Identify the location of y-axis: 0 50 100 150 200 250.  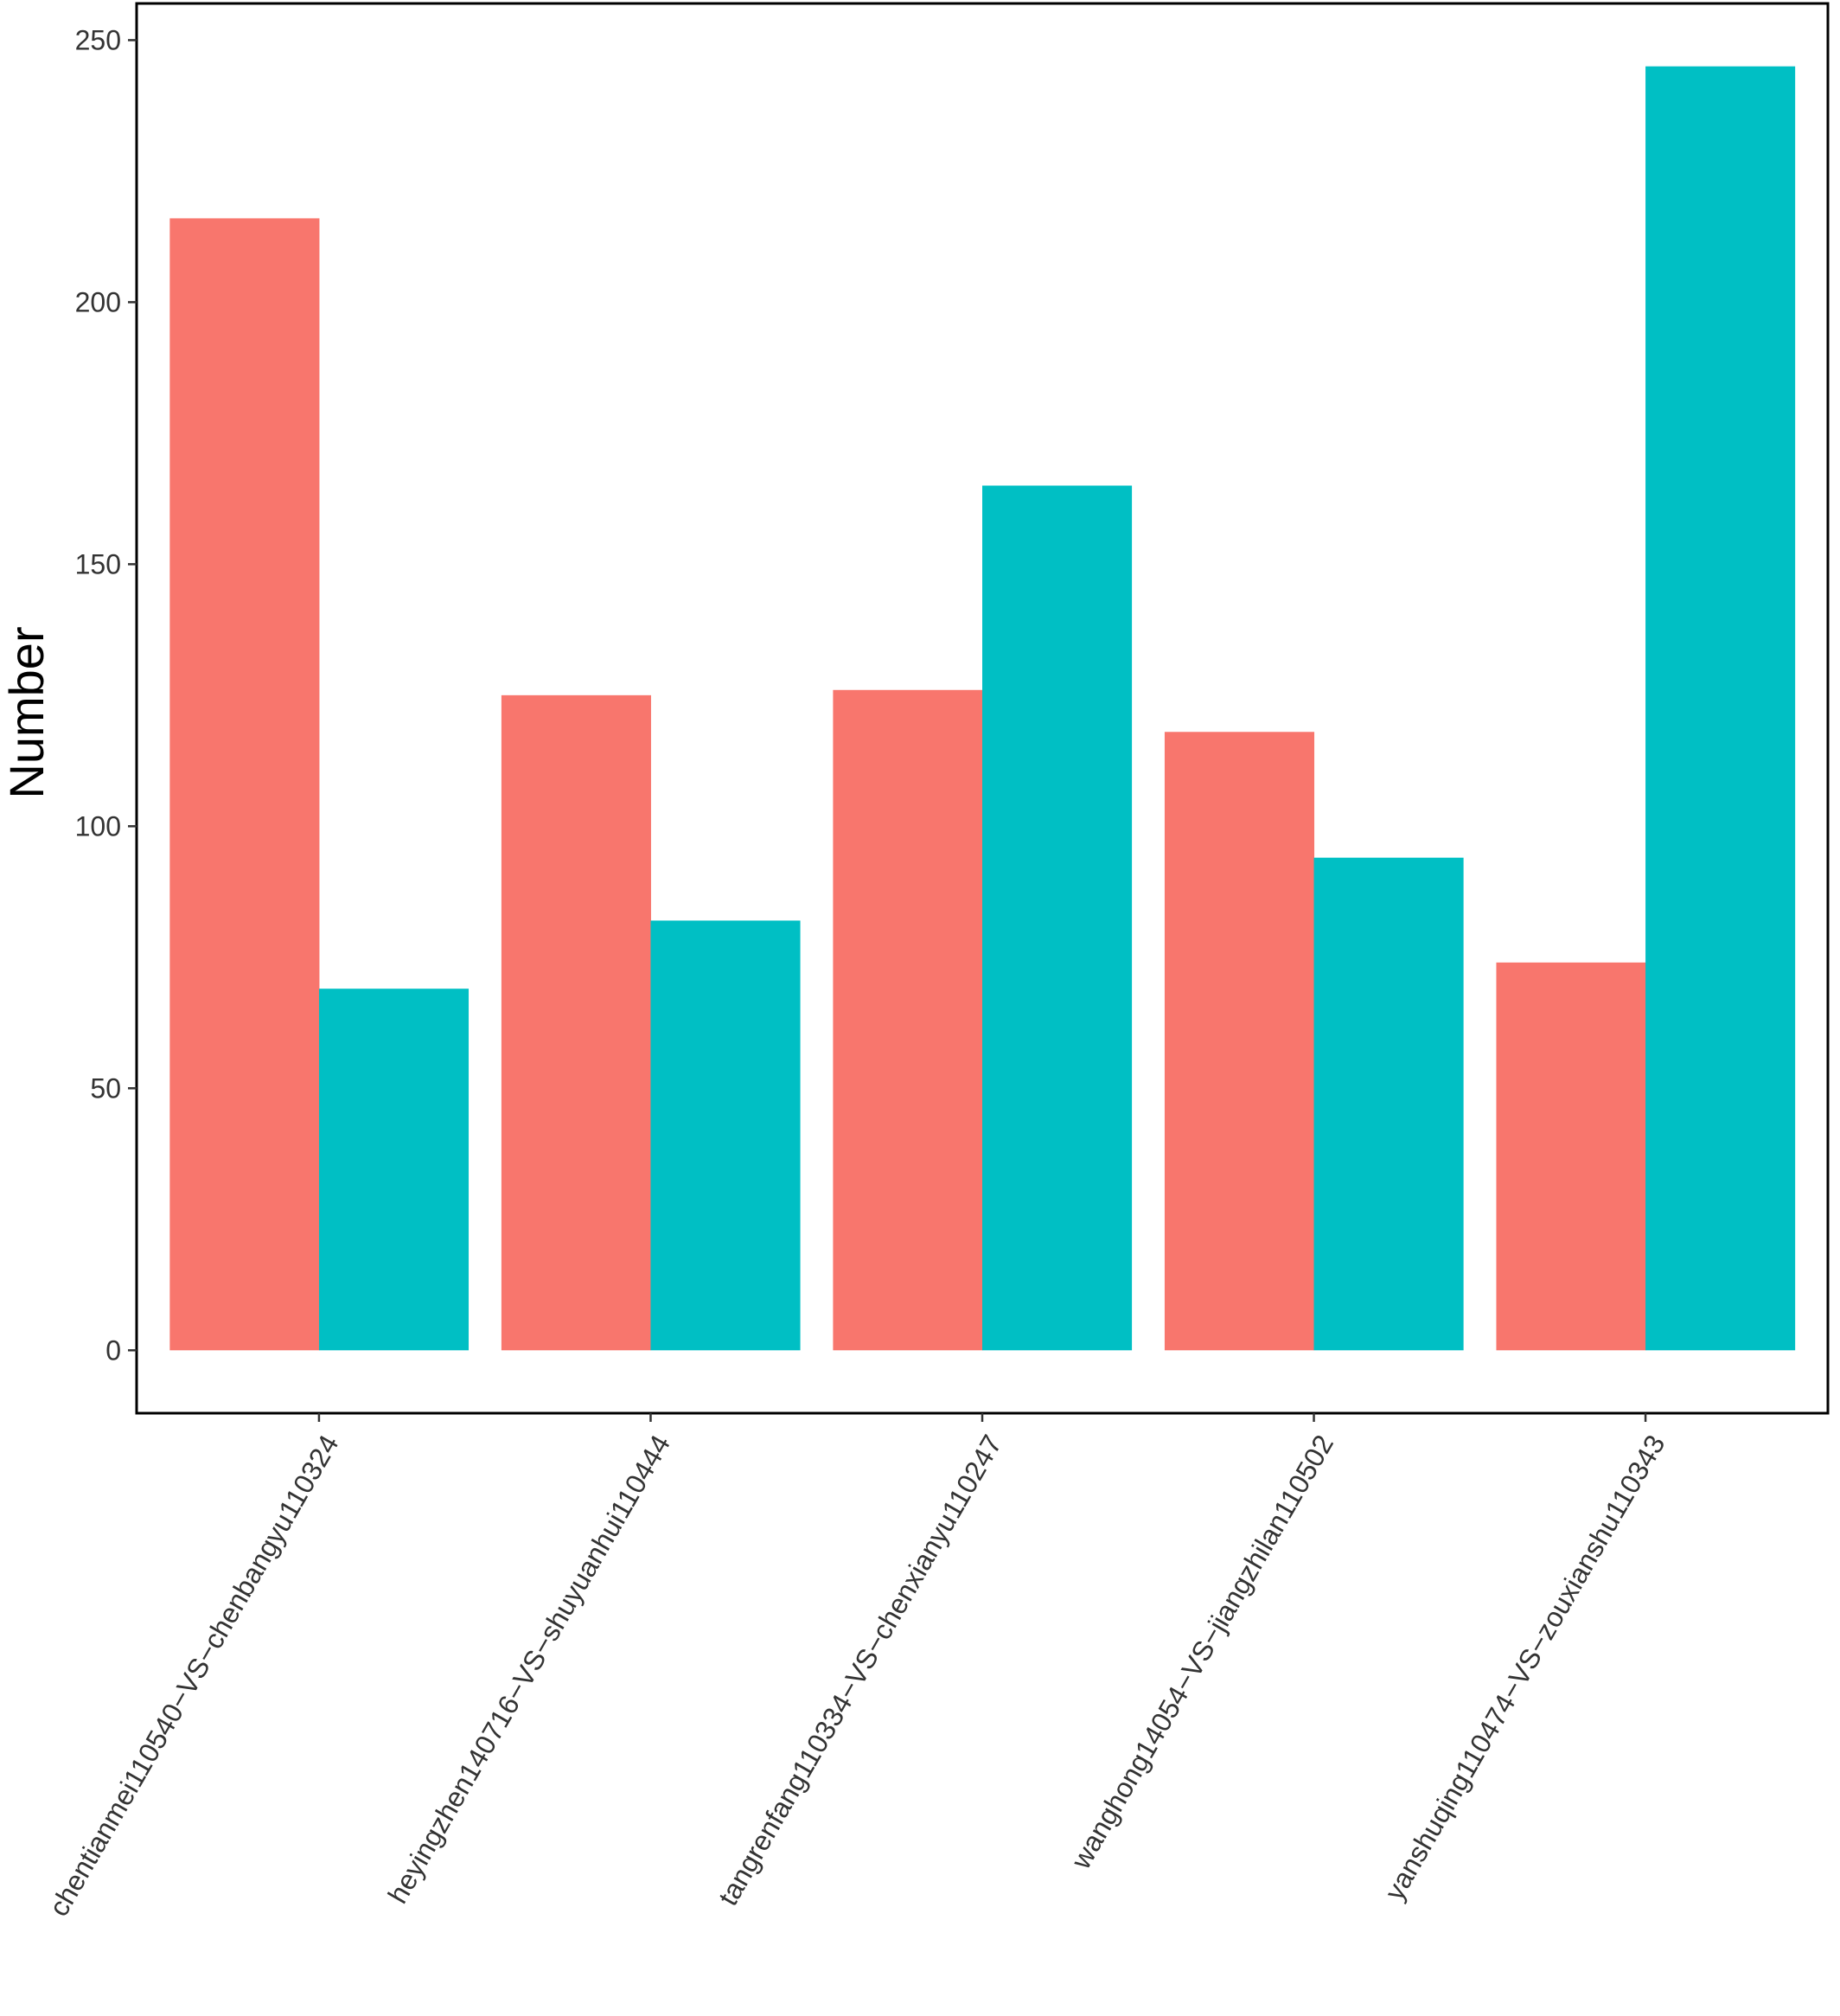
(106, 695).